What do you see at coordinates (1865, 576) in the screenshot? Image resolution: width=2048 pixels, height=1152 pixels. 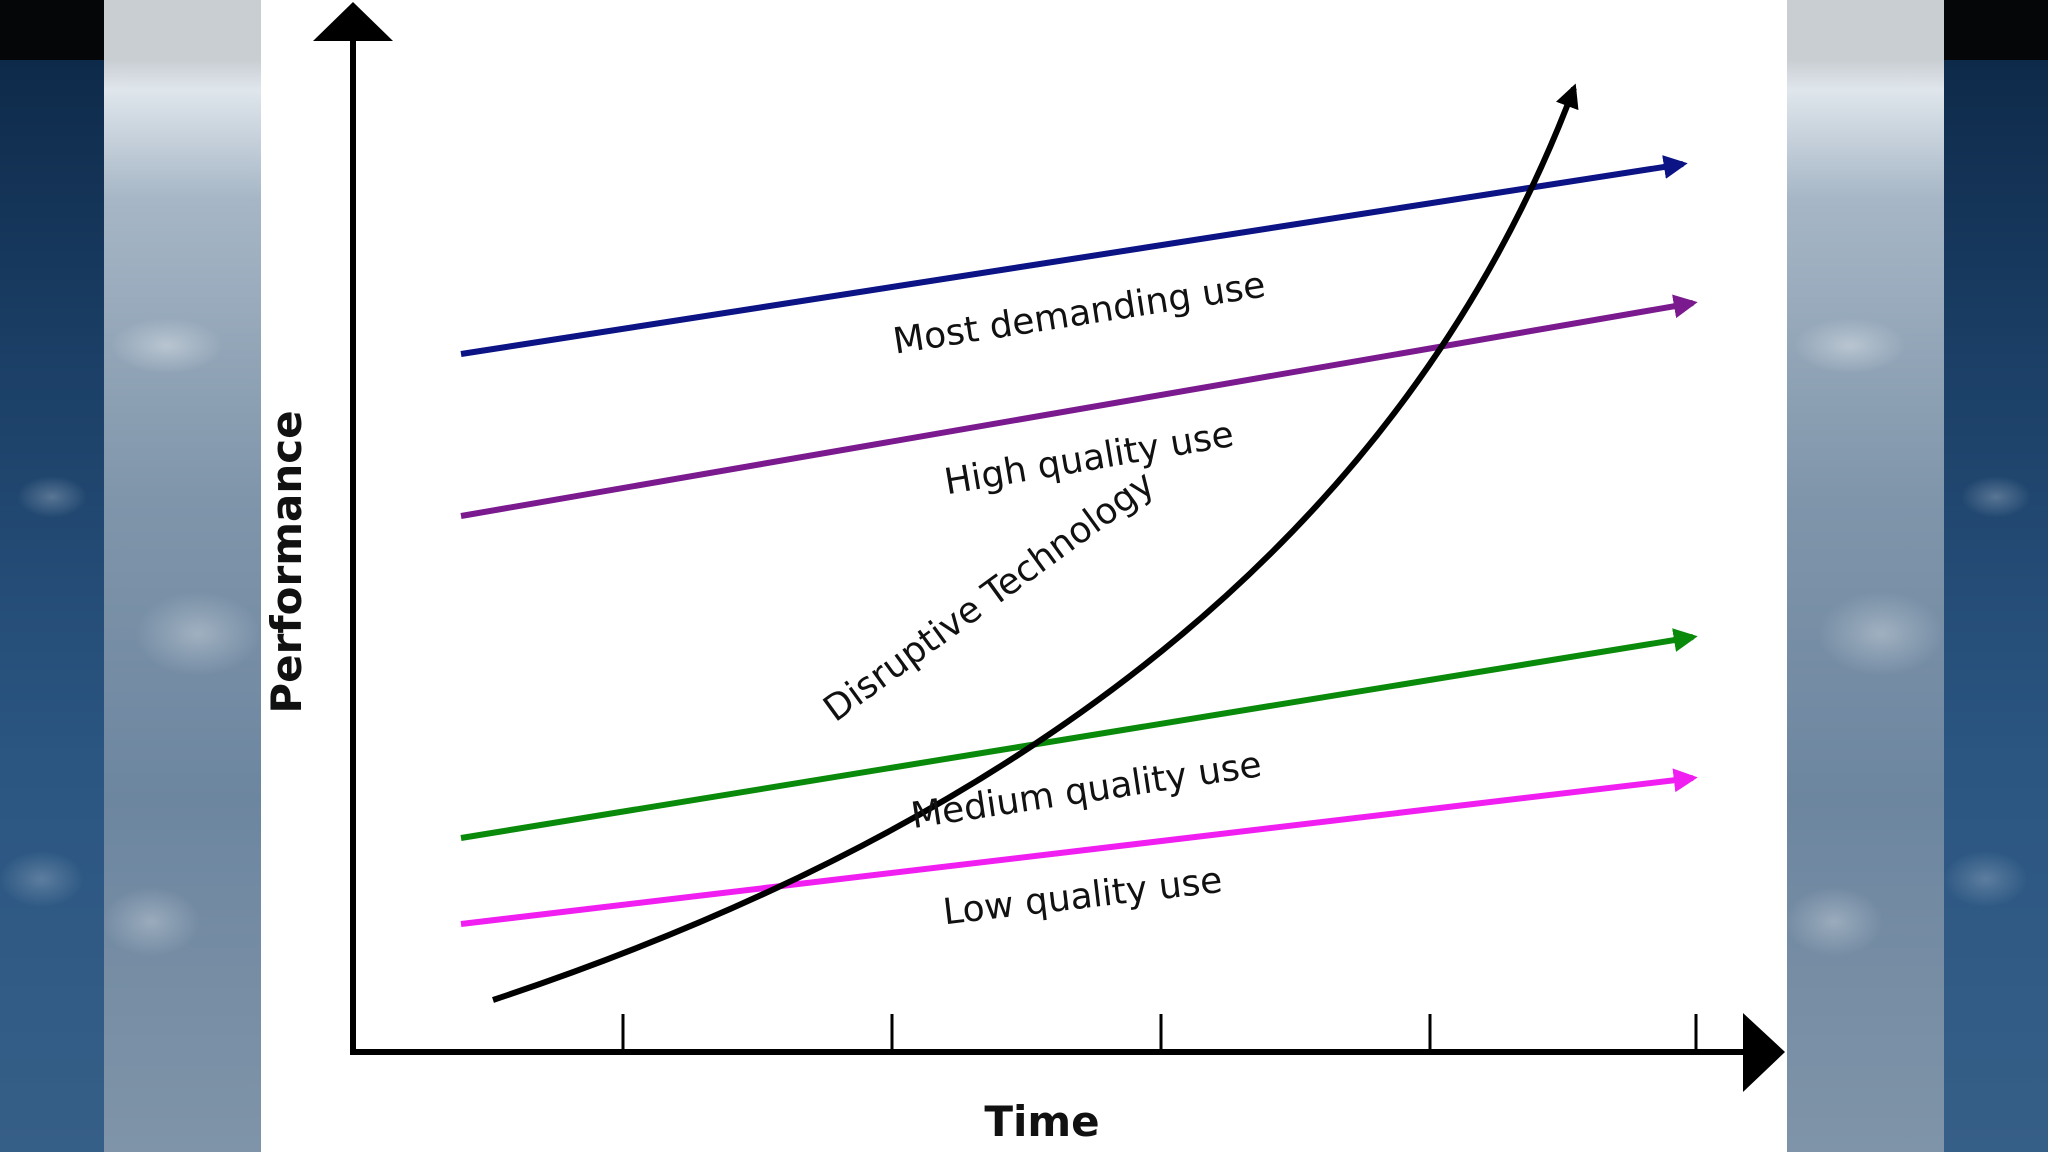 I see `right-earth-background` at bounding box center [1865, 576].